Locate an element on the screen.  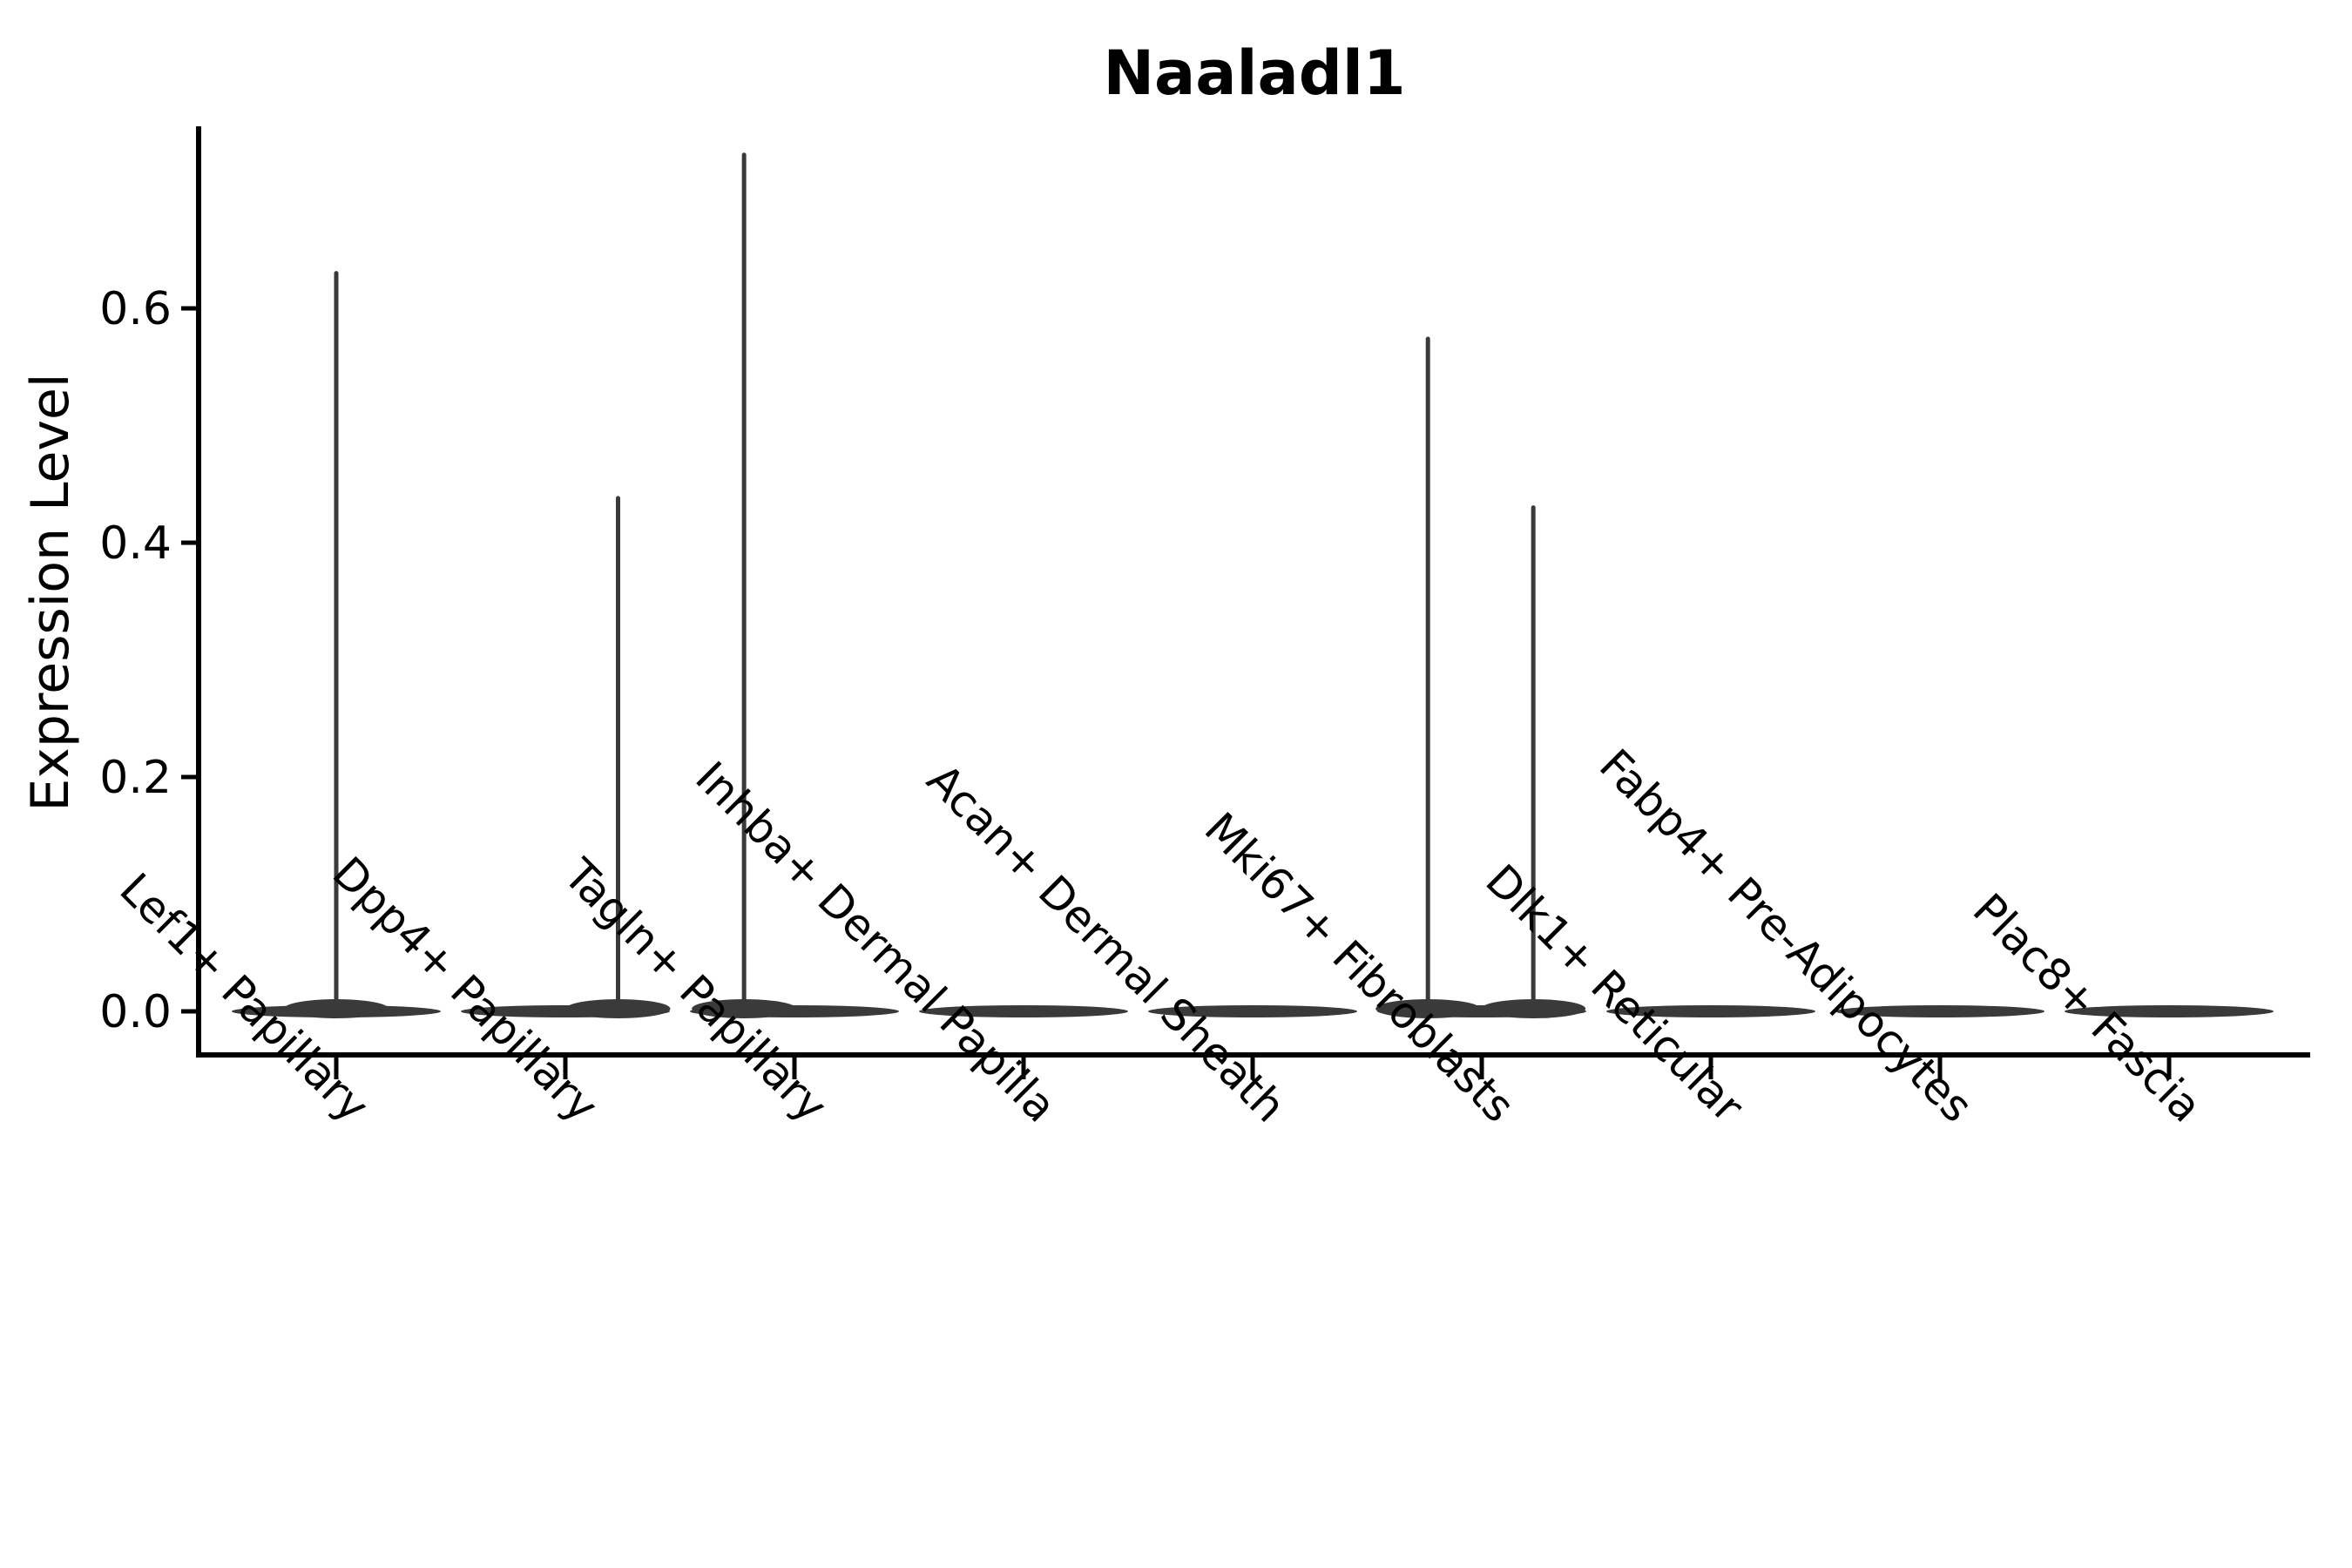
y-axis-label: Expression Level is located at coordinates (50, 592).